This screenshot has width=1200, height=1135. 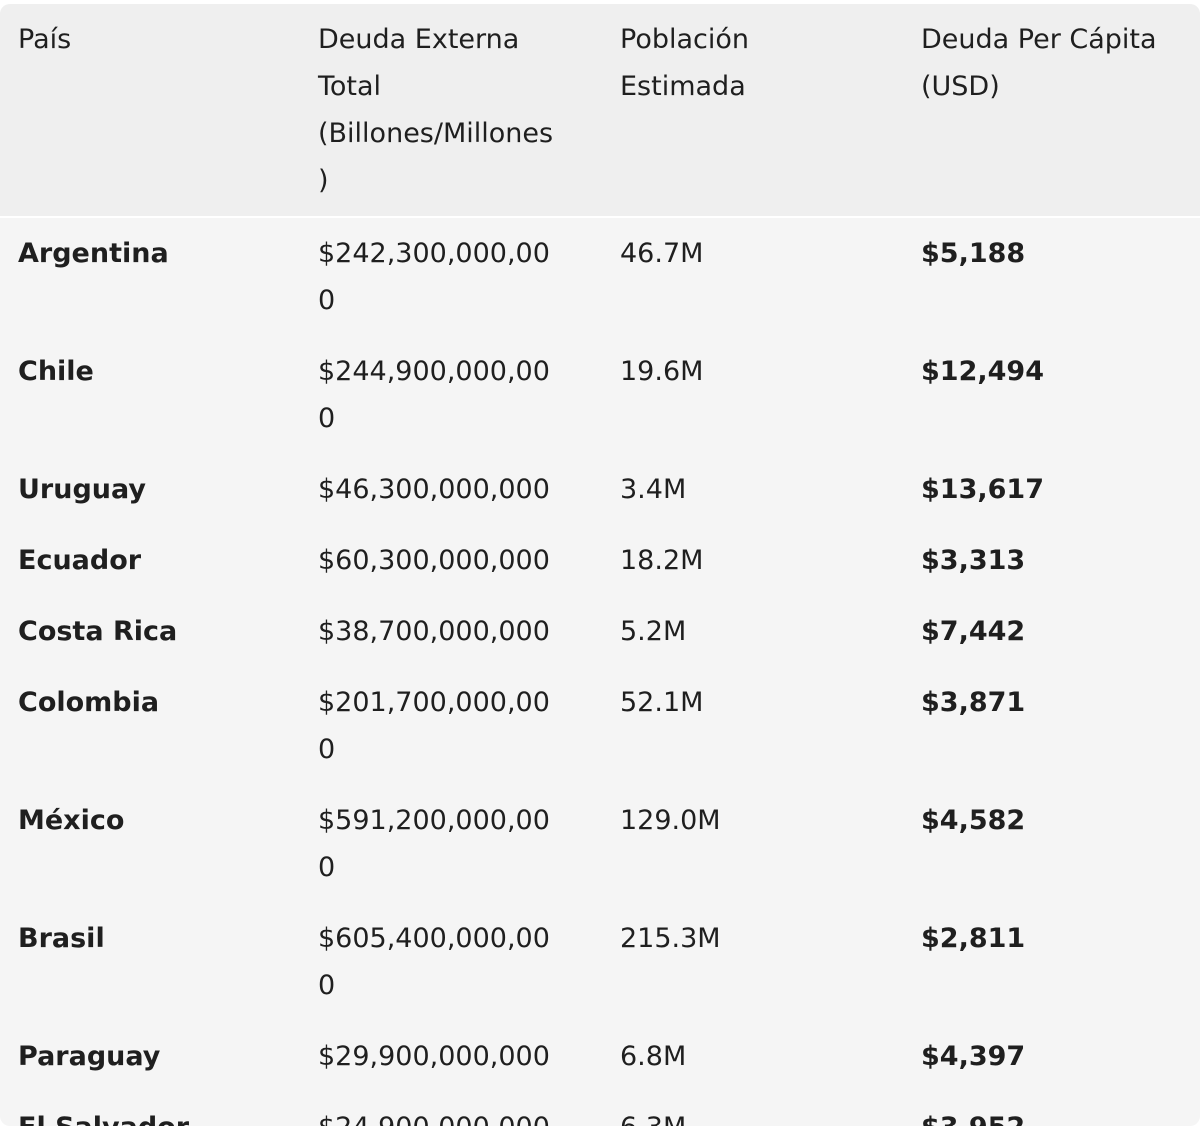 What do you see at coordinates (653, 631) in the screenshot?
I see `table-cell: 5.2M` at bounding box center [653, 631].